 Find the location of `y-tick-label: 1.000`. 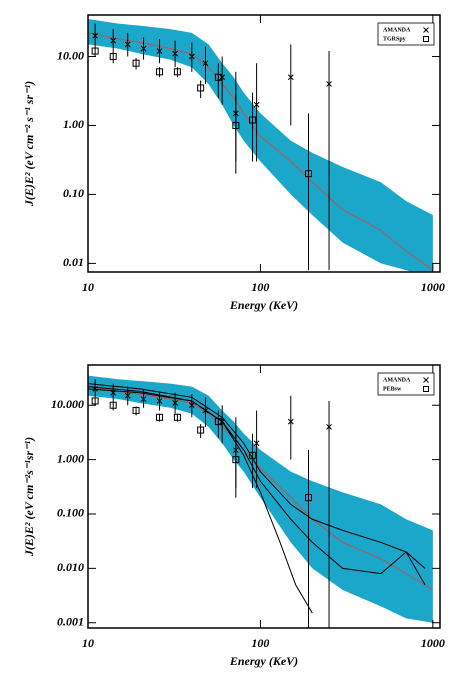

y-tick-label: 1.000 is located at coordinates (70, 458).